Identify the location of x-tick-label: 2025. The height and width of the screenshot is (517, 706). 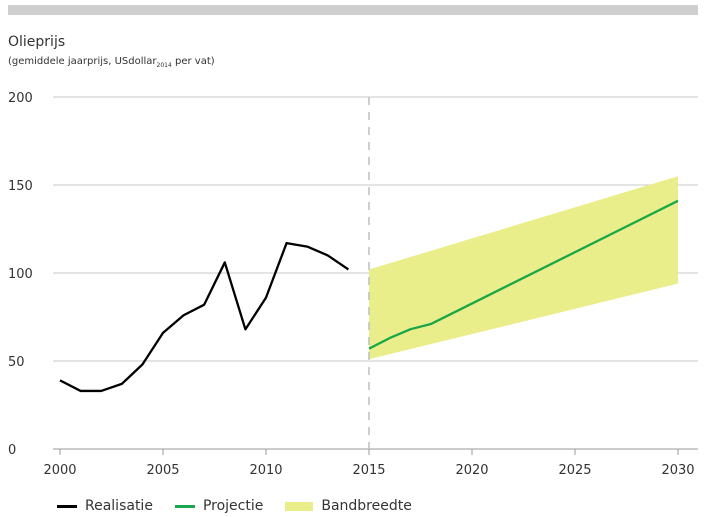
(574, 470).